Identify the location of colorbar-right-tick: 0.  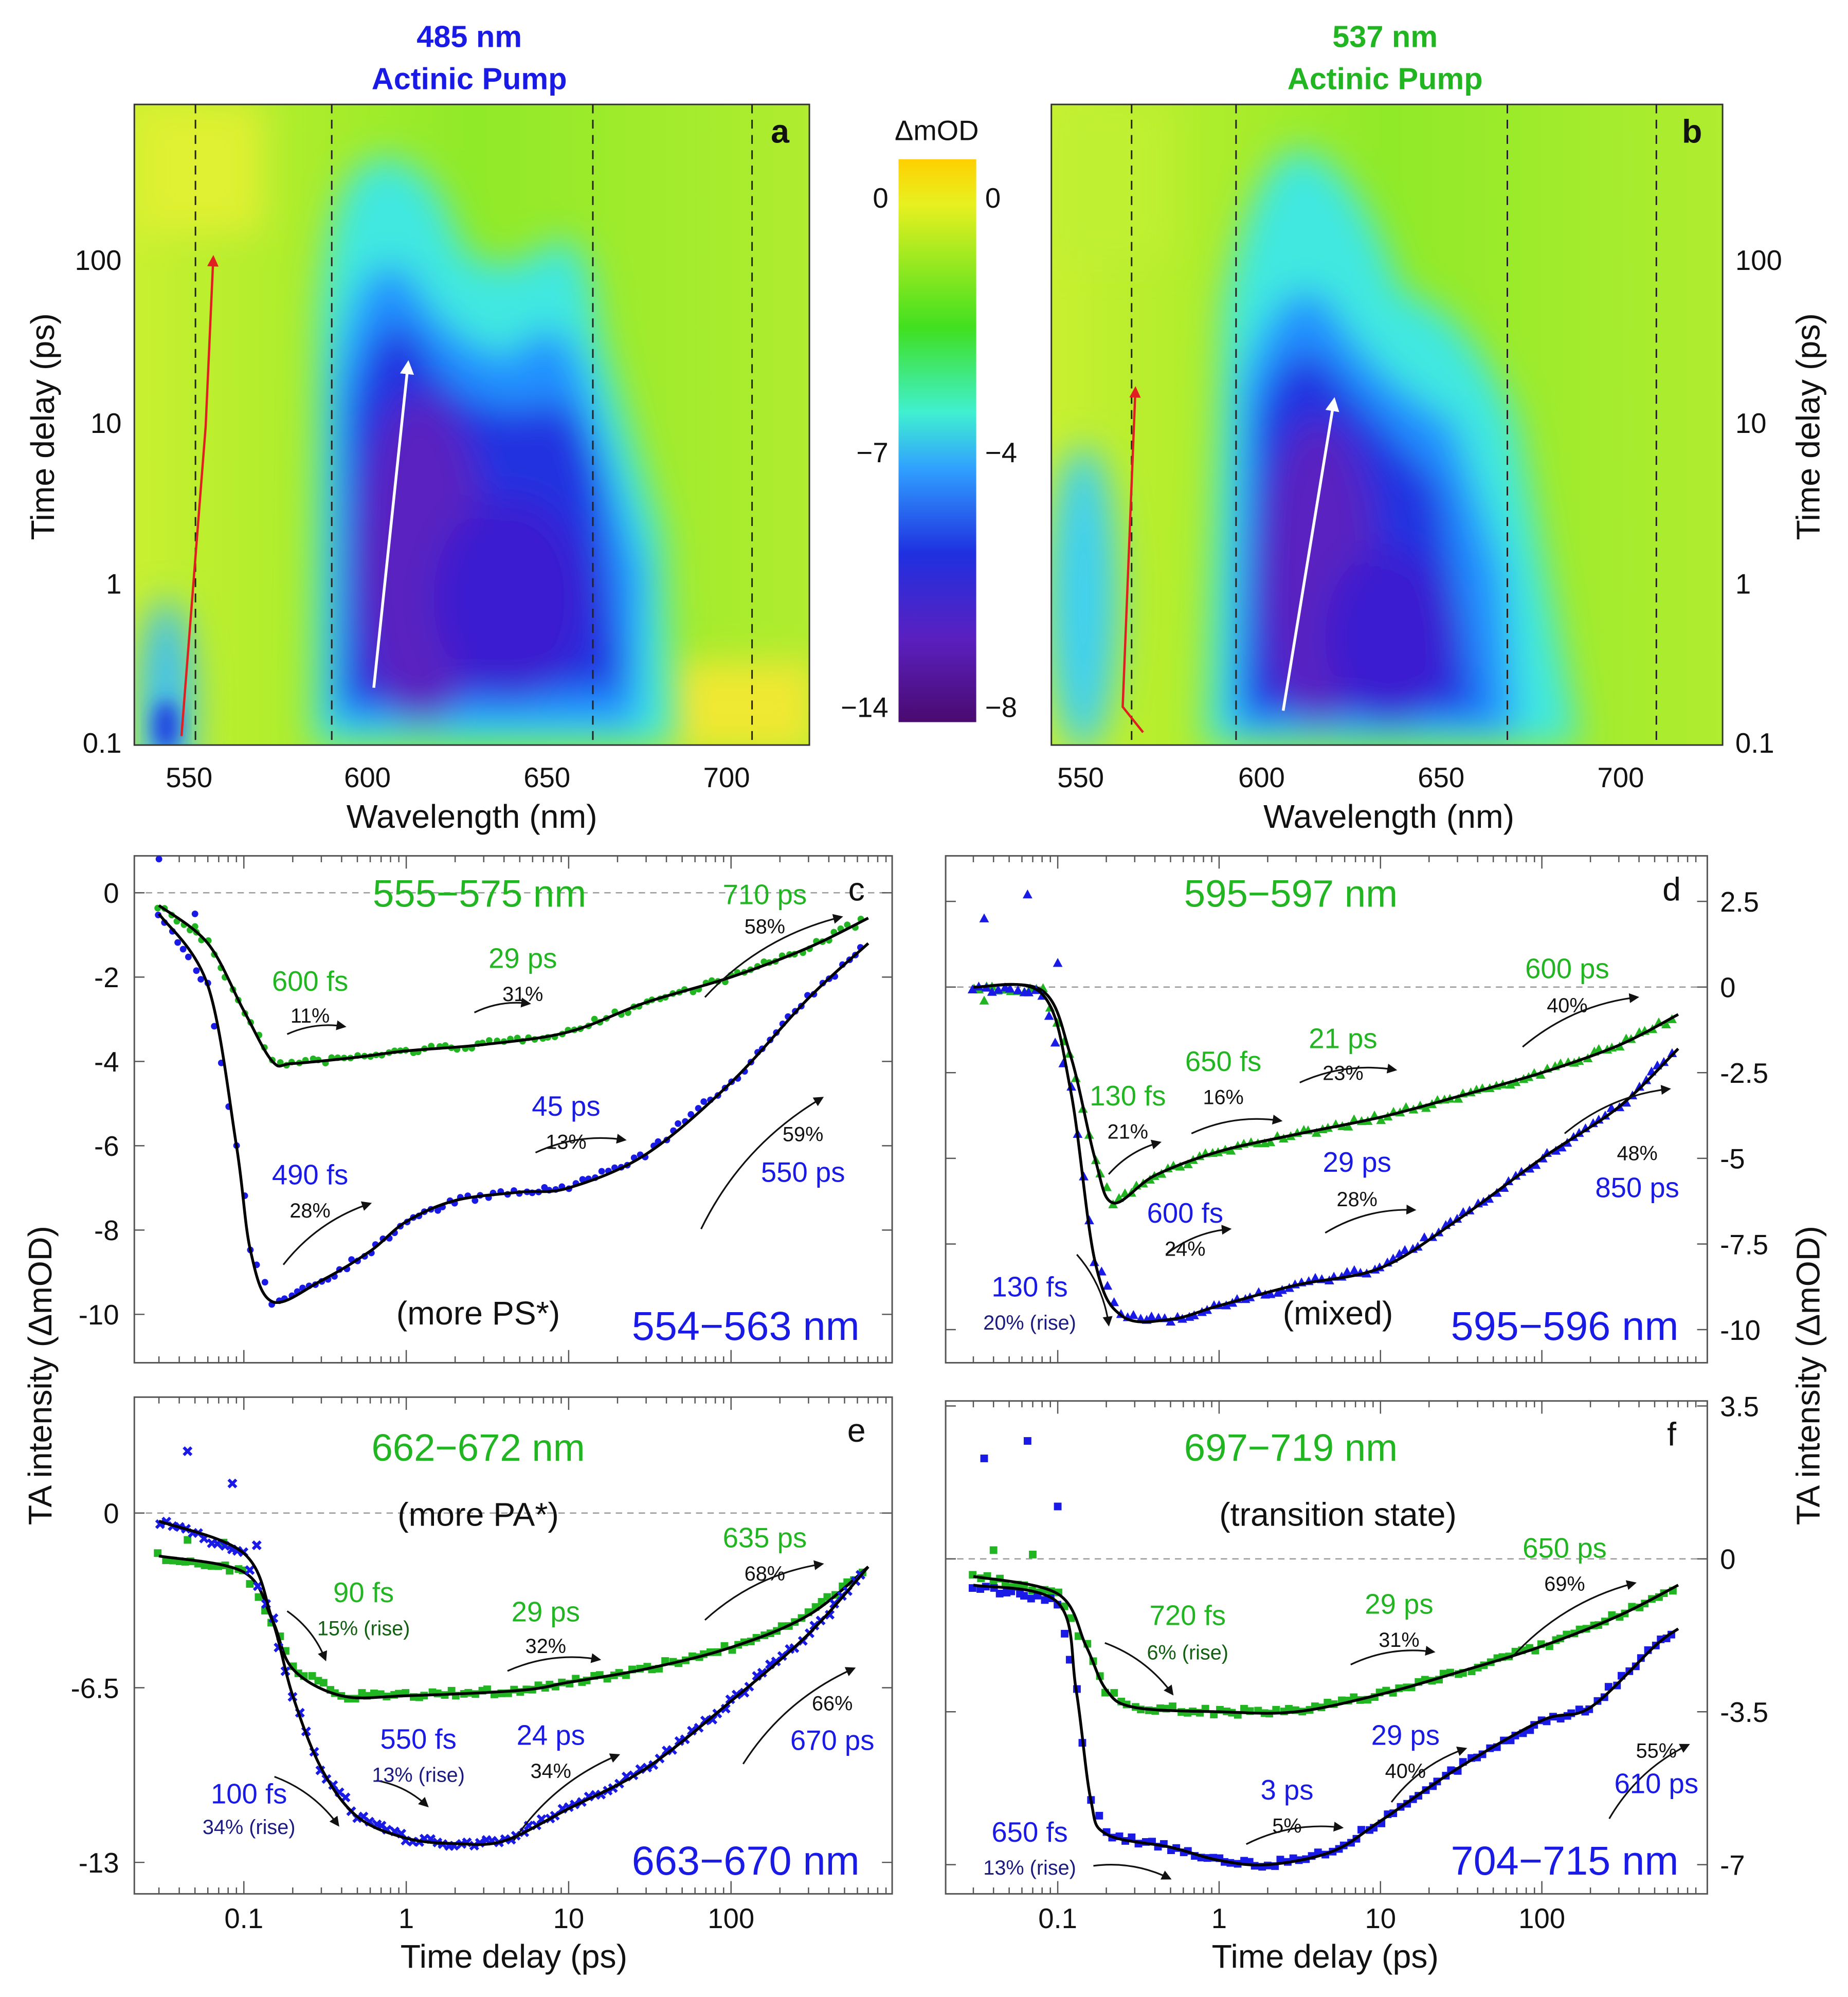
(993, 199).